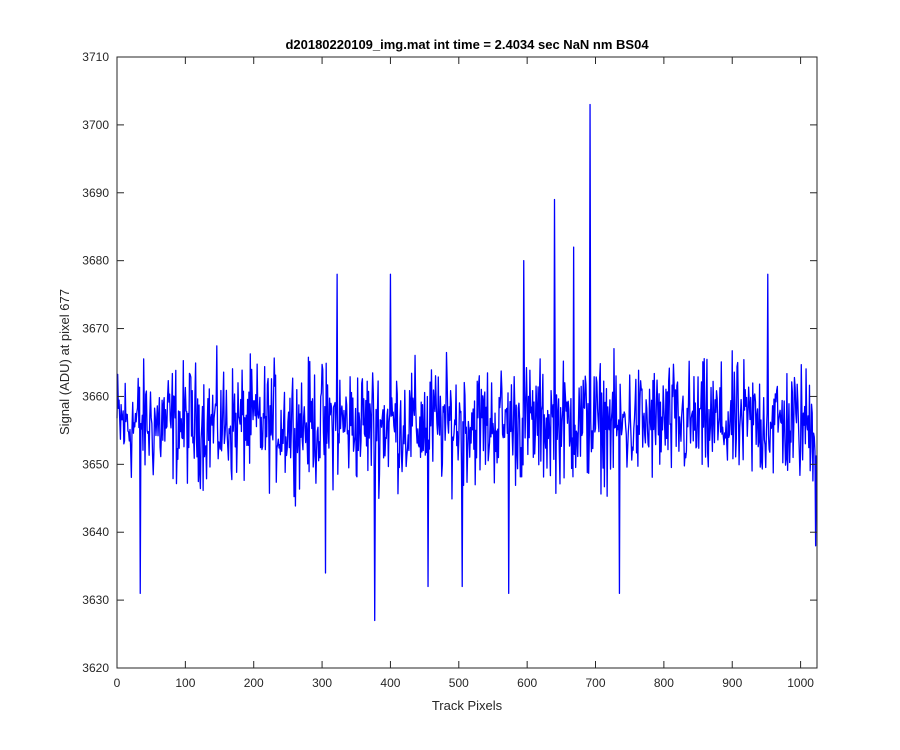 Image resolution: width=900 pixels, height=750 pixels. What do you see at coordinates (732, 683) in the screenshot?
I see `x-tick-label: 900` at bounding box center [732, 683].